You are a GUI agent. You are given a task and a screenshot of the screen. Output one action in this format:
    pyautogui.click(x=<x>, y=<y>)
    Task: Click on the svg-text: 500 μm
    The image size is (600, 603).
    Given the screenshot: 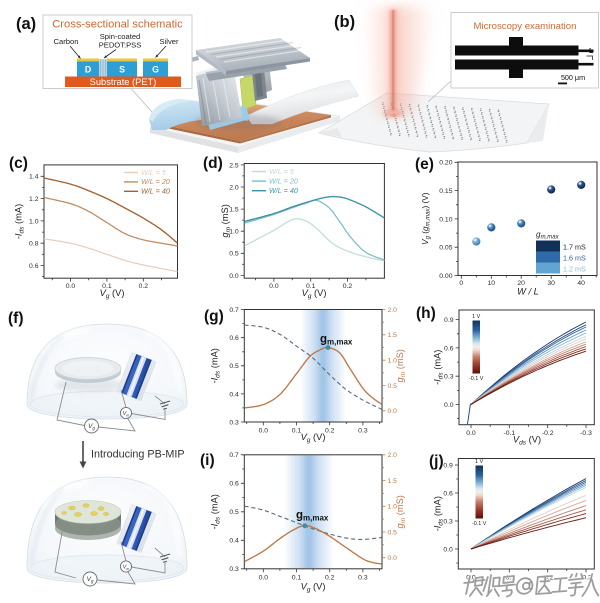 What is the action you would take?
    pyautogui.click(x=573, y=77)
    